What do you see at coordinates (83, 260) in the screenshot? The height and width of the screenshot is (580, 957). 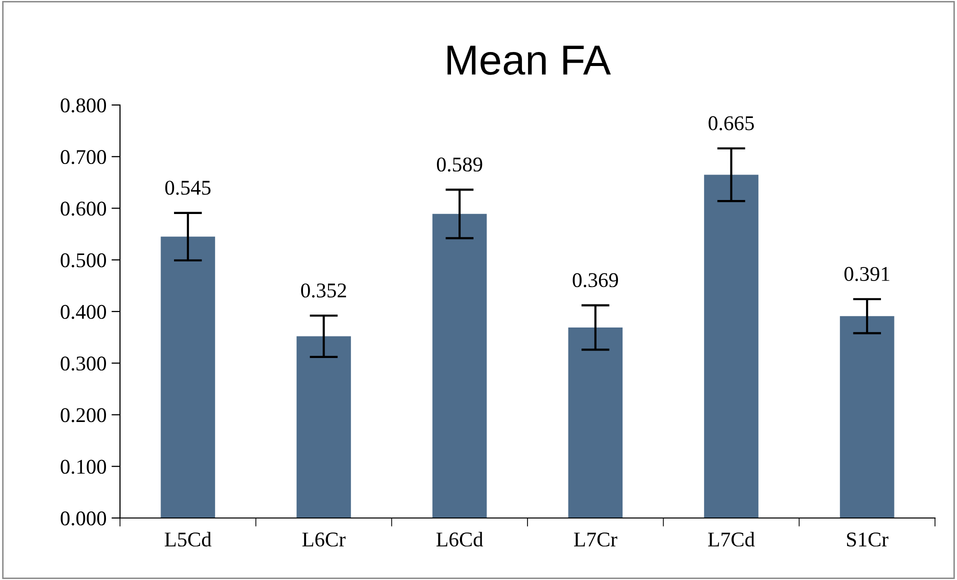 I see `y-tick-label: 0.500` at bounding box center [83, 260].